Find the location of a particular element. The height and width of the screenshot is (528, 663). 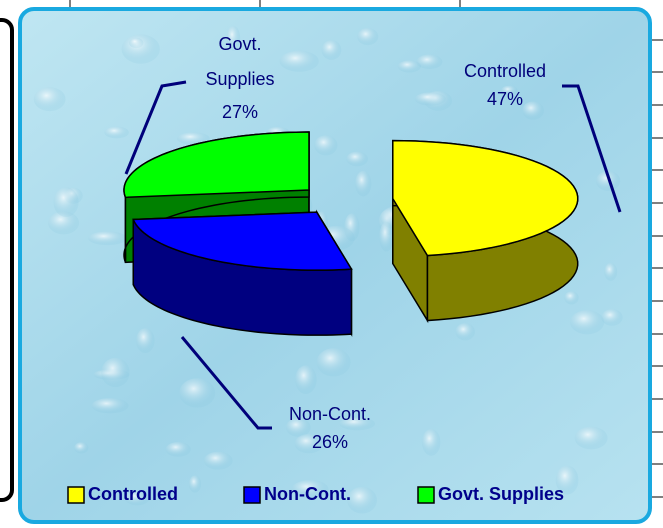

legend-entry: Controlled is located at coordinates (133, 494).